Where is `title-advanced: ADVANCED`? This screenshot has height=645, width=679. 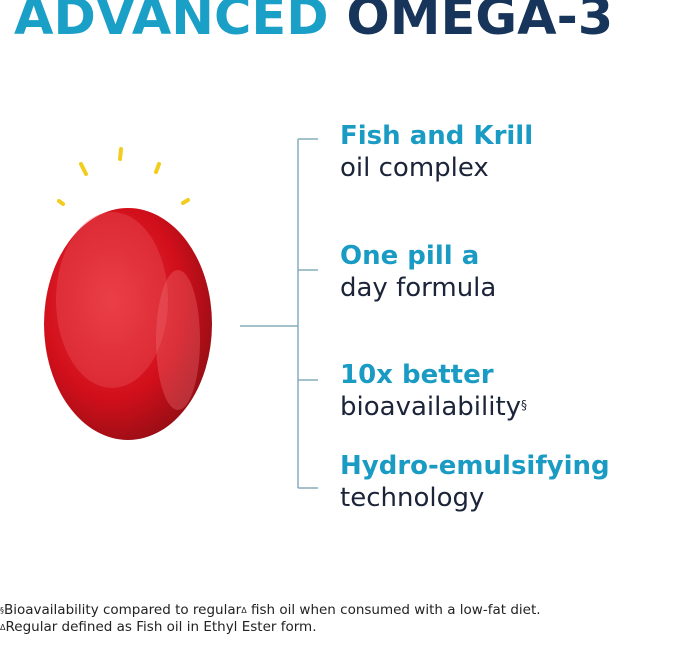
title-advanced: ADVANCED is located at coordinates (171, 23).